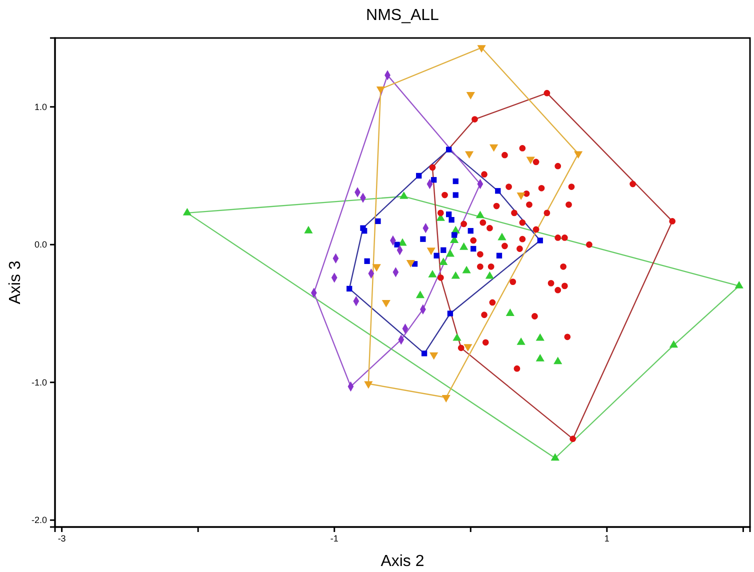 The width and height of the screenshot is (754, 572). What do you see at coordinates (403, 15) in the screenshot?
I see `chart-title: NMS_ALL` at bounding box center [403, 15].